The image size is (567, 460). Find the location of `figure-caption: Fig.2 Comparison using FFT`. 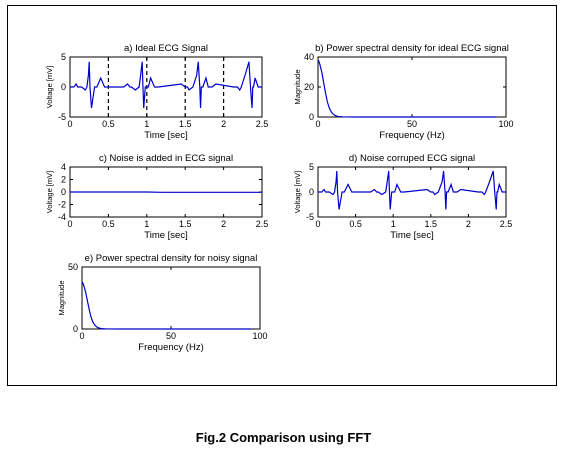

figure-caption: Fig.2 Comparison using FFT is located at coordinates (283, 437).